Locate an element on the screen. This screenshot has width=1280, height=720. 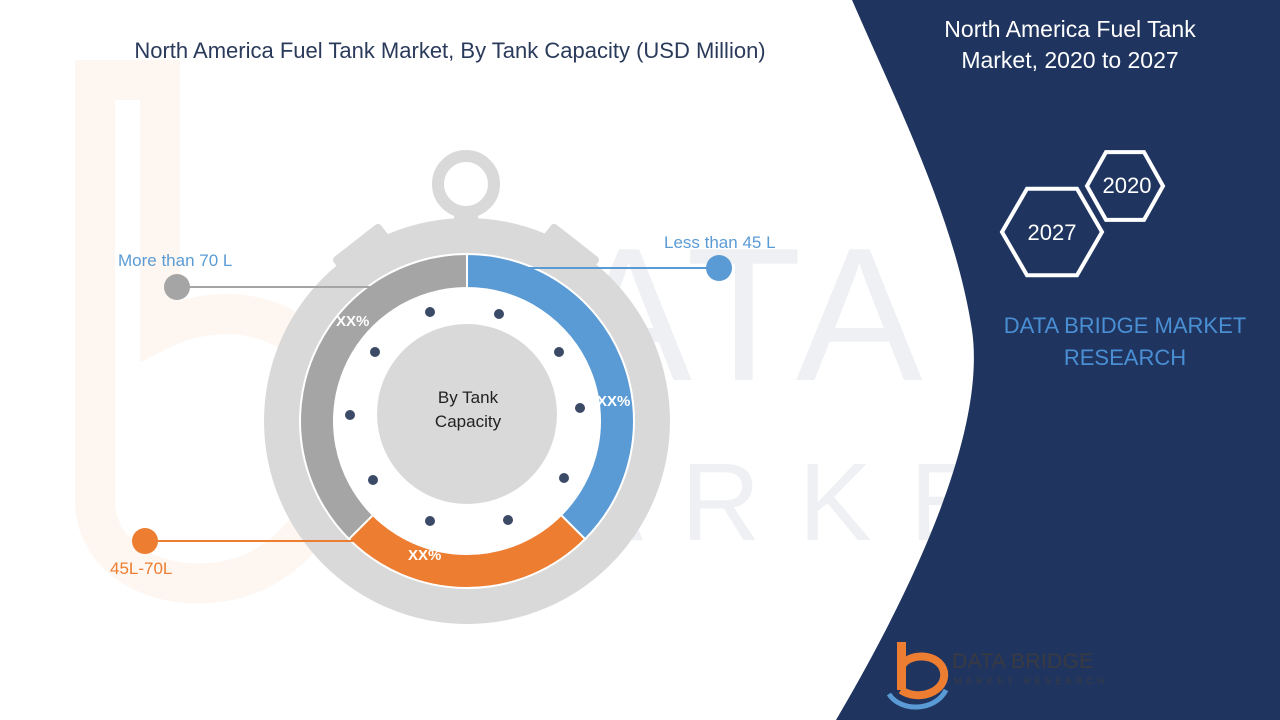
side-title-line-1: North America Fuel Tank is located at coordinates (1070, 29).